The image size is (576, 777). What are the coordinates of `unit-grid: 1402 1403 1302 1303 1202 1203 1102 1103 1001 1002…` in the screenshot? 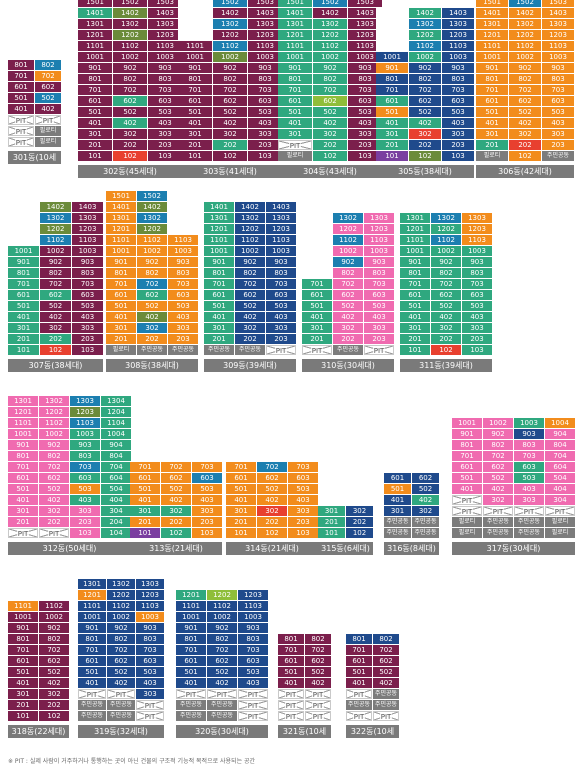 It's located at (425, 85).